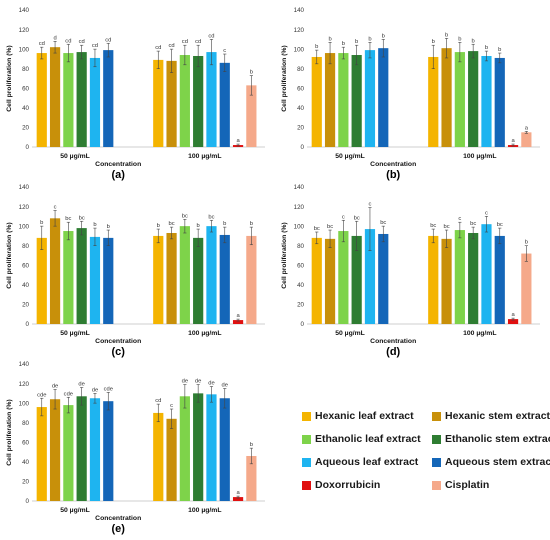 This screenshot has height=540, width=550. I want to click on legend-label: Hexanic leaf extract, so click(364, 416).